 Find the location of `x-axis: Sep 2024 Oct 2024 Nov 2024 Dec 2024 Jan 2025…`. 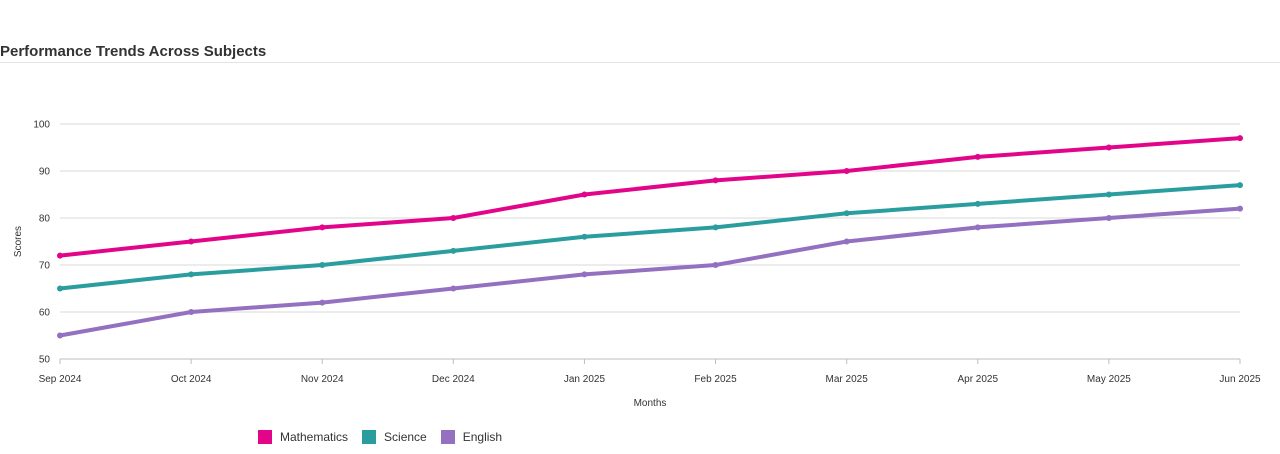

x-axis: Sep 2024 Oct 2024 Nov 2024 Dec 2024 Jan 2025… is located at coordinates (650, 372).